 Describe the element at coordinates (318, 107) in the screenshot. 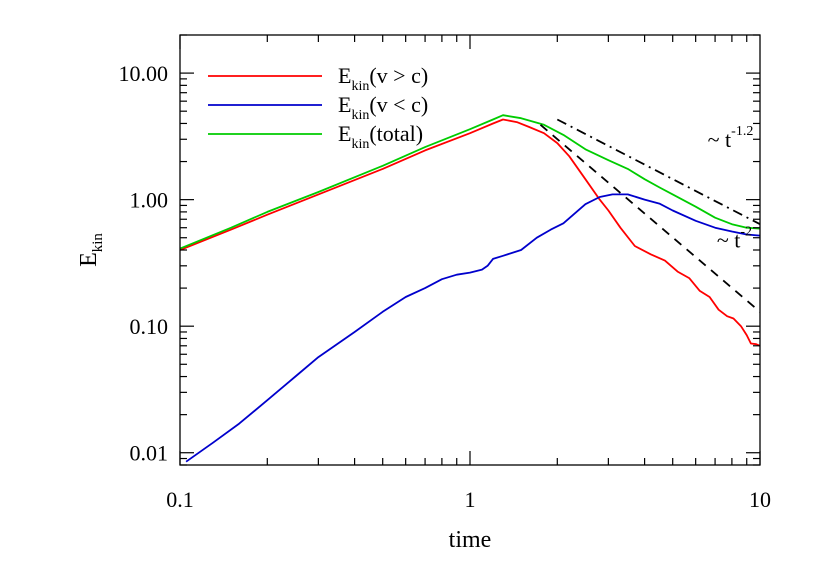

I see `legend: Ekin(v > c)Ekin(v < c)Ekin(total)` at that location.